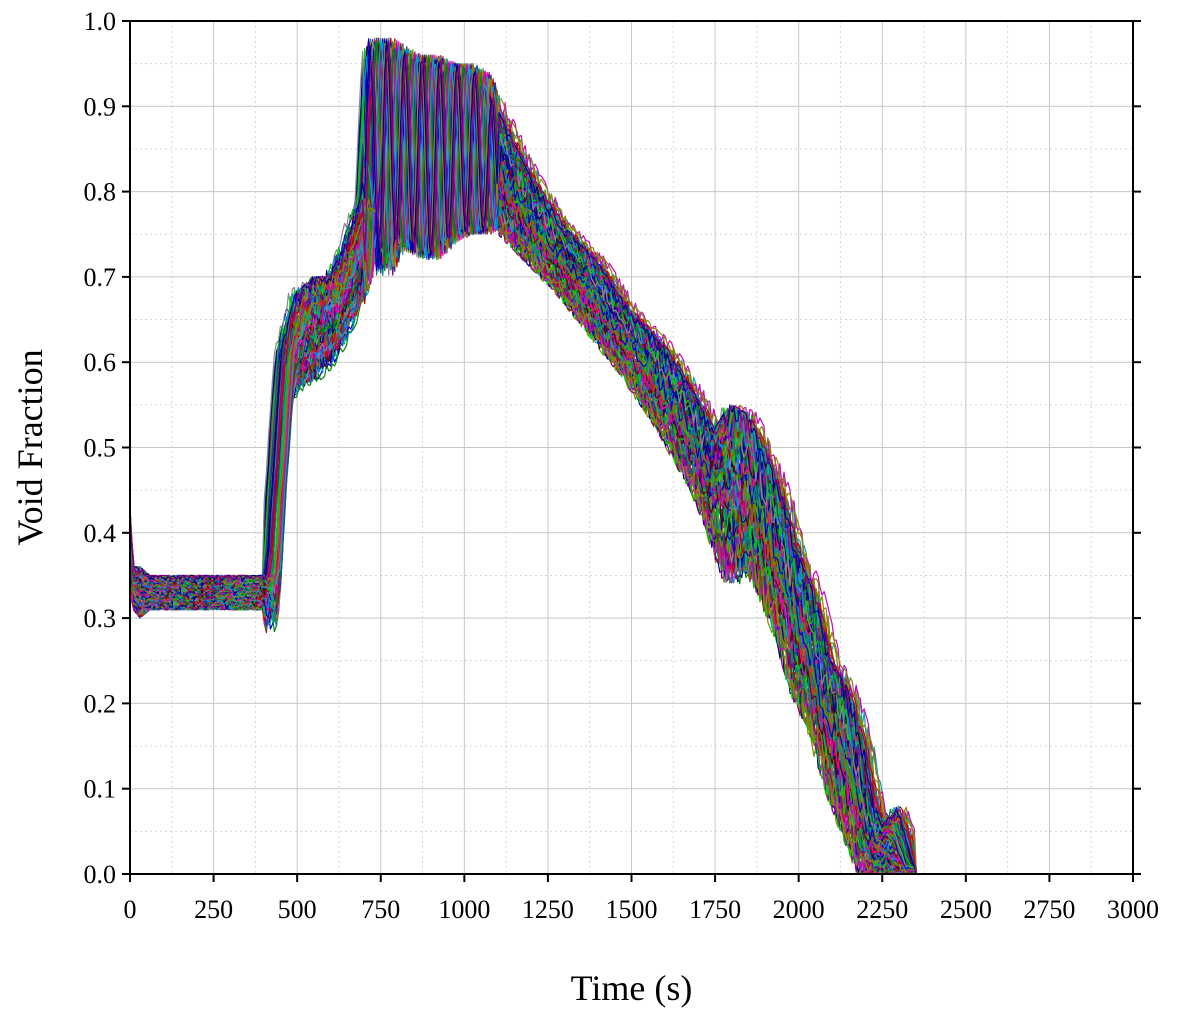 This screenshot has height=1014, width=1182. Describe the element at coordinates (882, 909) in the screenshot. I see `x-tick-label: 2250` at that location.